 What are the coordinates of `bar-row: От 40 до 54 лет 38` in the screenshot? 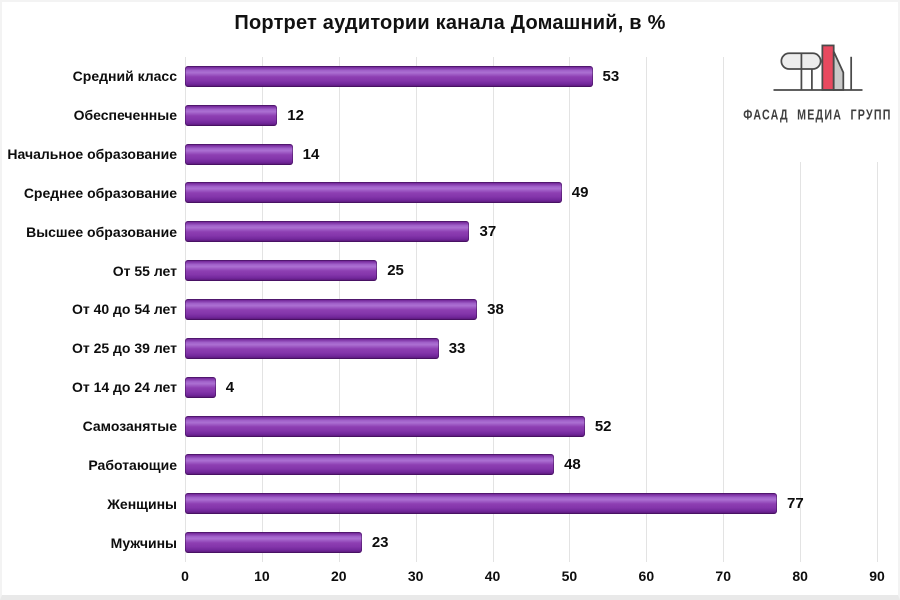 It's located at (451, 309).